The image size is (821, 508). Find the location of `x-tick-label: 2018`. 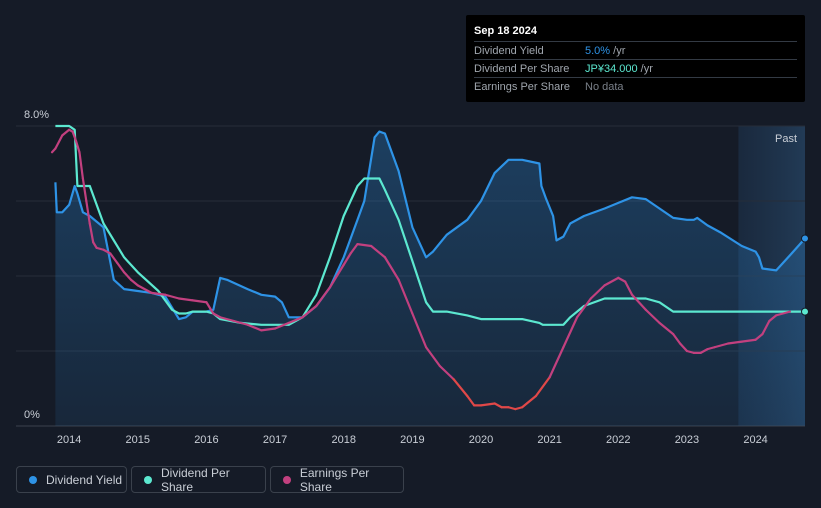

x-tick-label: 2018 is located at coordinates (343, 440).